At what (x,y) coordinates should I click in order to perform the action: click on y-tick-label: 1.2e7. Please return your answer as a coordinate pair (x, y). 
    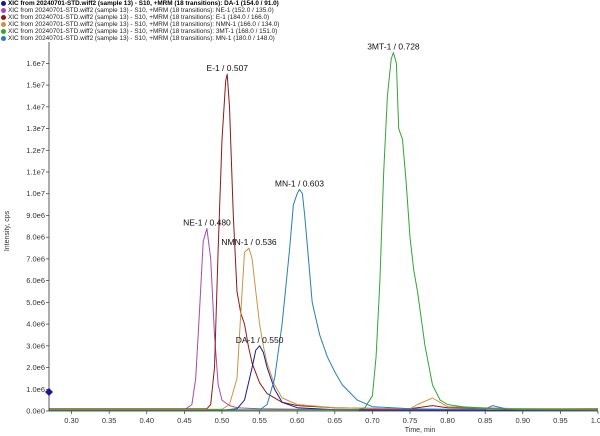
    Looking at the image, I should click on (35, 150).